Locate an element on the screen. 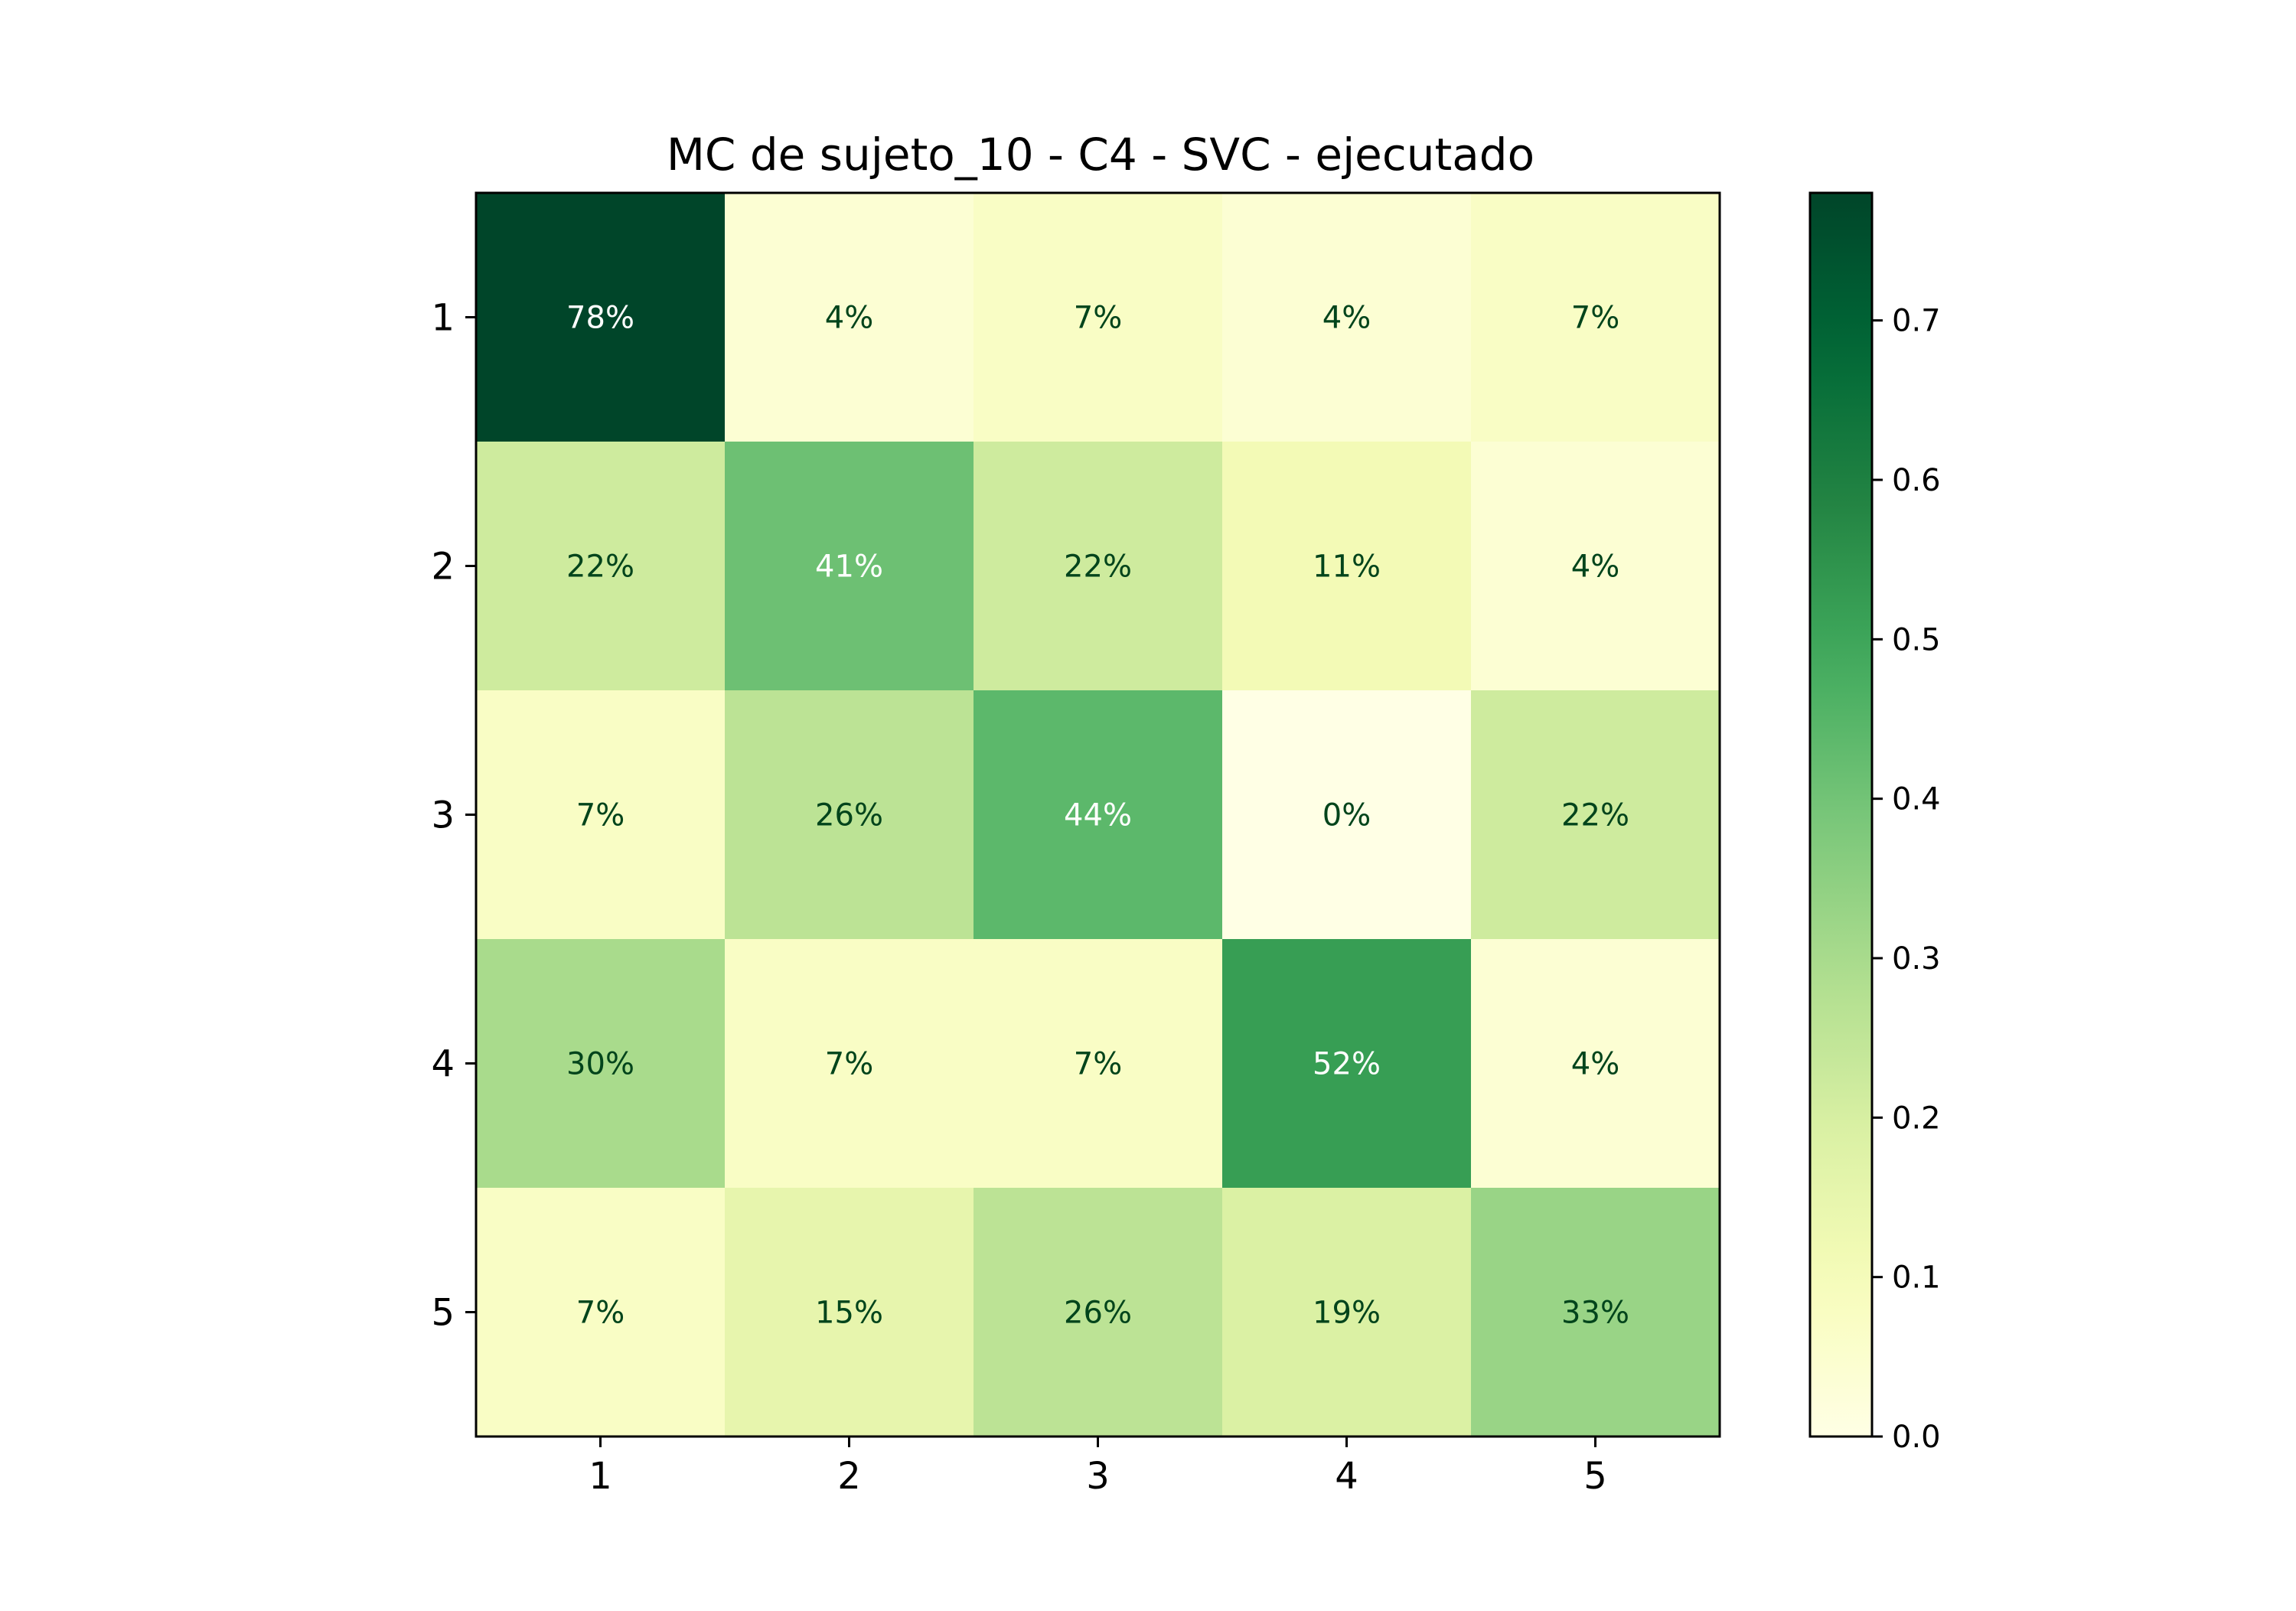 The width and height of the screenshot is (2296, 1611). colorbar is located at coordinates (1841, 814).